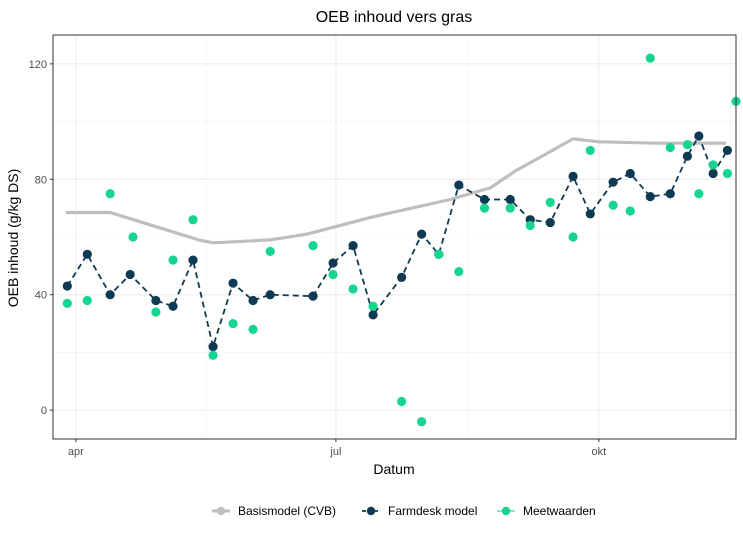 The height and width of the screenshot is (537, 743). I want to click on legend-item-basismodel-cvb: Basismodel (CVB), so click(274, 511).